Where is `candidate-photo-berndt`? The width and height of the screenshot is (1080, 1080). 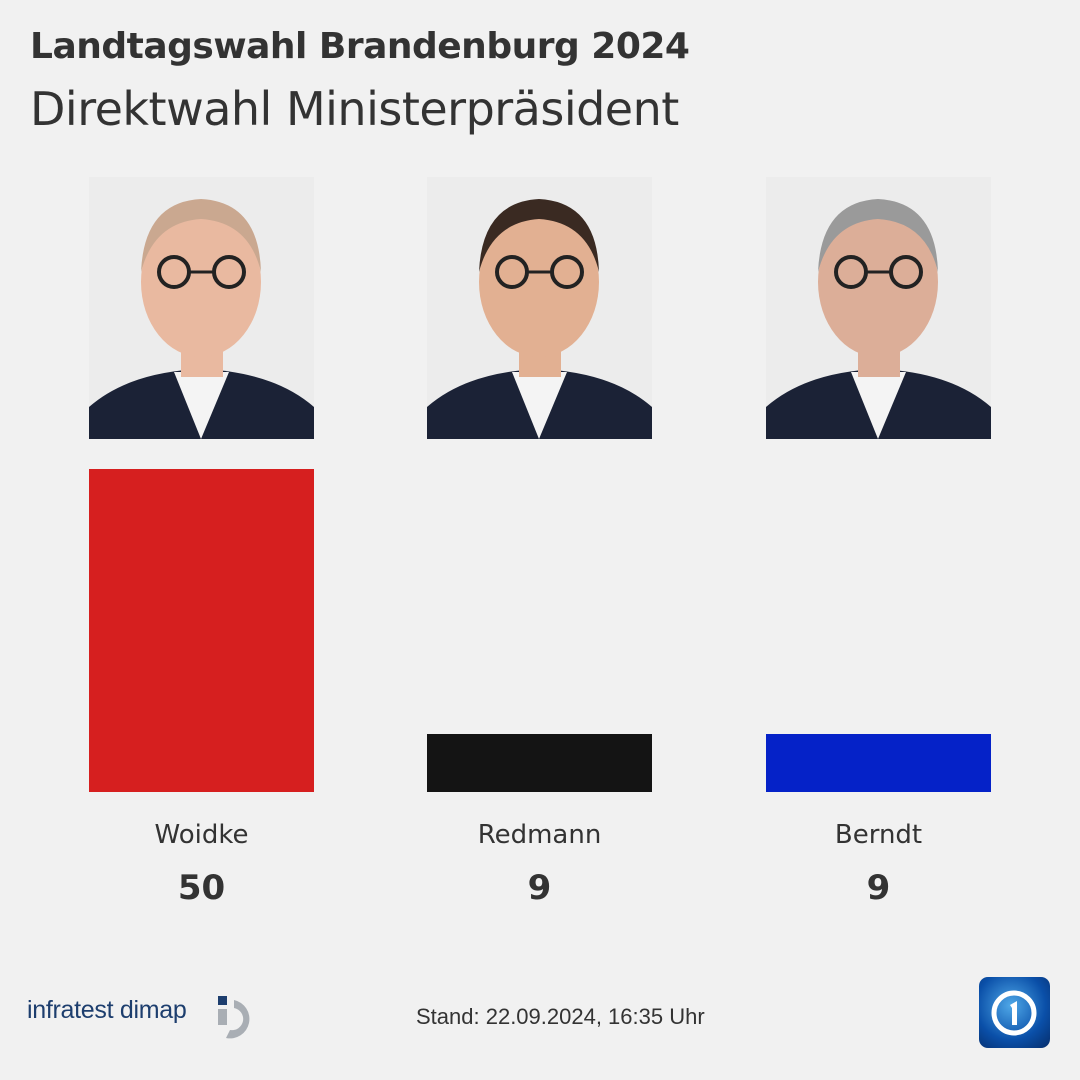 candidate-photo-berndt is located at coordinates (878, 308).